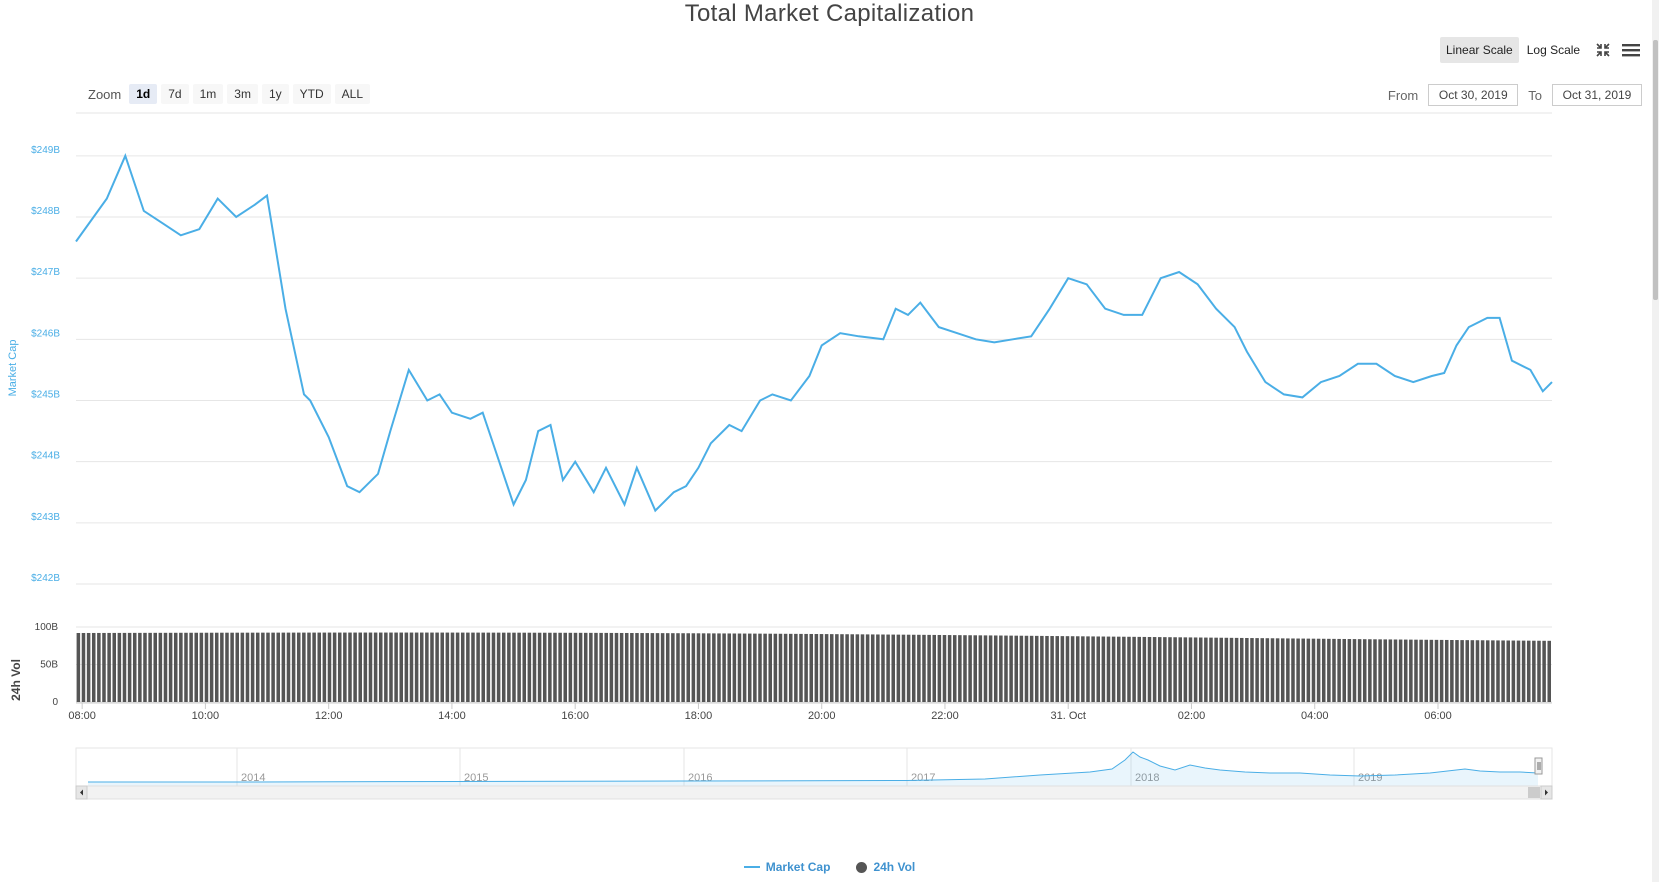 This screenshot has height=882, width=1659. What do you see at coordinates (1553, 50) in the screenshot?
I see `log-scale-button: Log Scale` at bounding box center [1553, 50].